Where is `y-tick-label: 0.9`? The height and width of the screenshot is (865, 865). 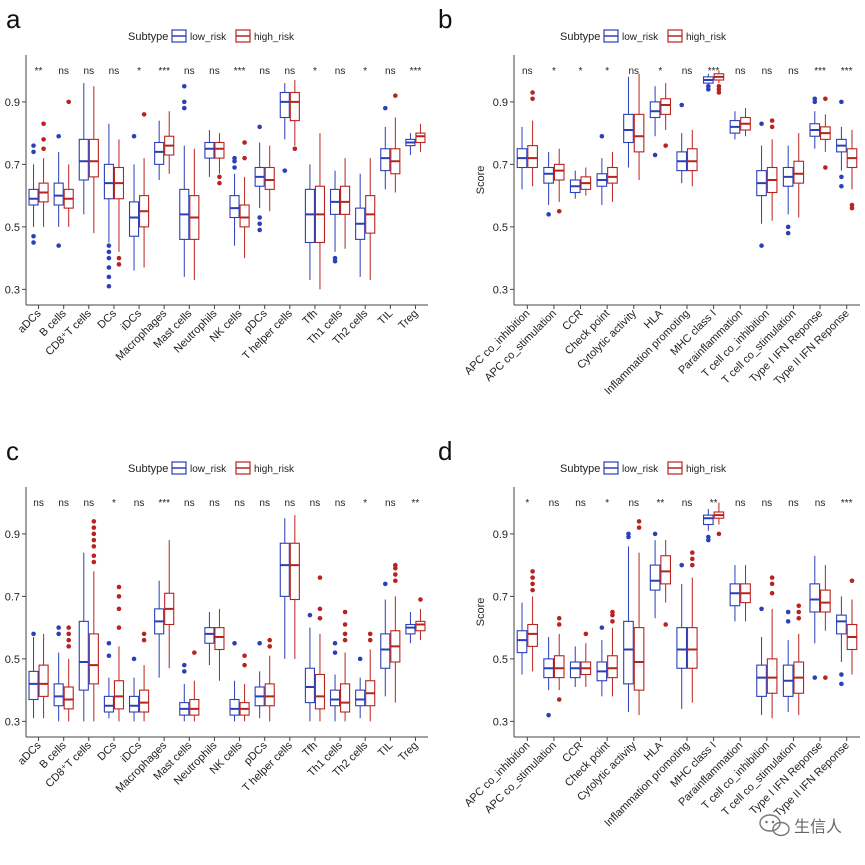 y-tick-label: 0.9 is located at coordinates (500, 103).